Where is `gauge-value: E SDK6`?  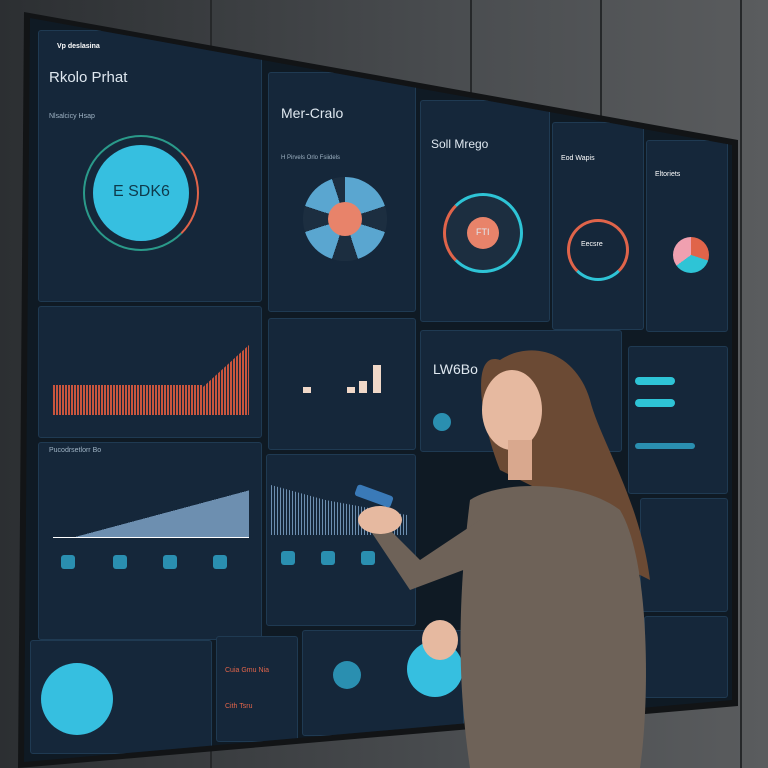 gauge-value: E SDK6 is located at coordinates (141, 191).